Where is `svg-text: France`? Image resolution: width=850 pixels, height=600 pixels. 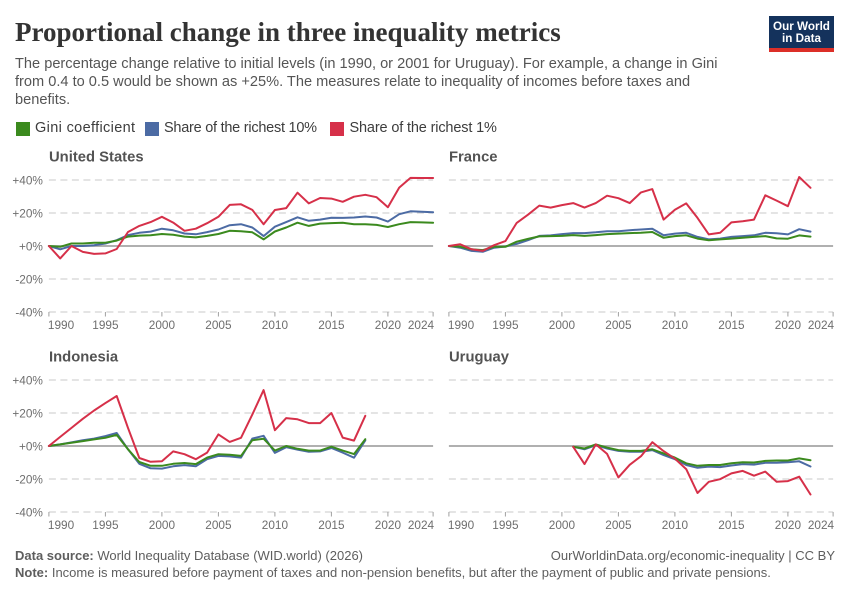
svg-text: France is located at coordinates (473, 158).